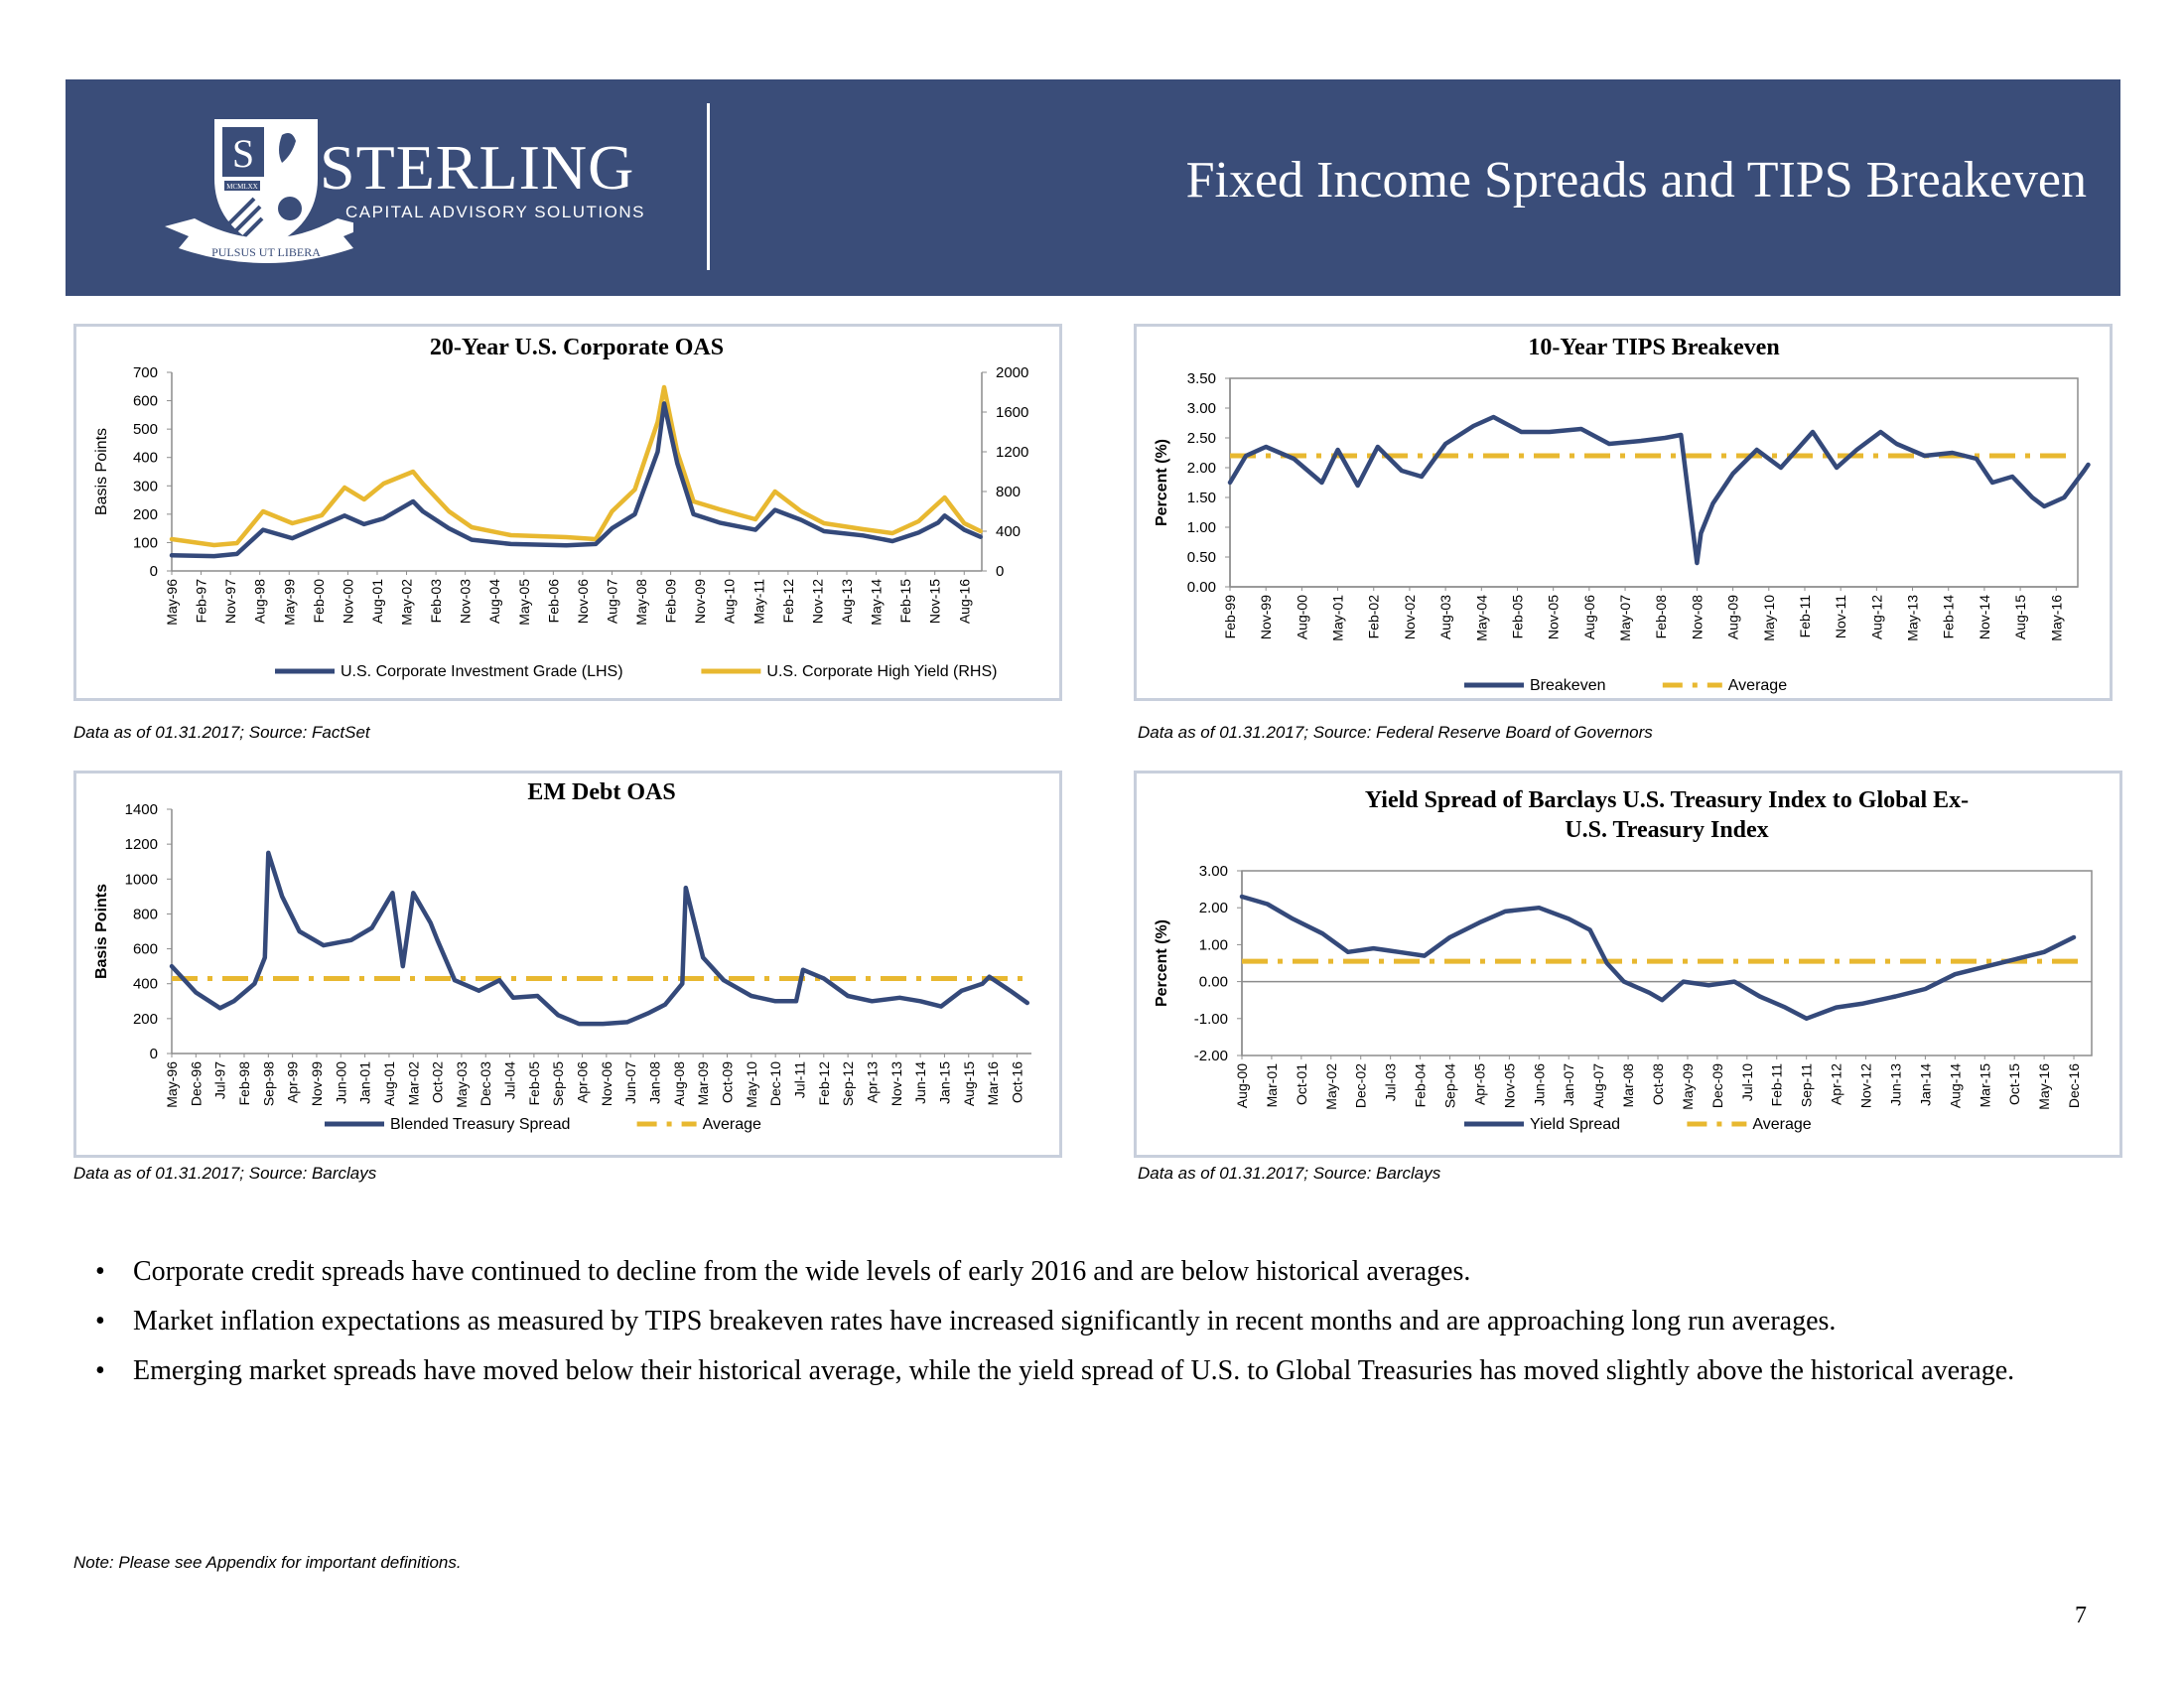  I want to click on y-tick-label: 500, so click(145, 429).